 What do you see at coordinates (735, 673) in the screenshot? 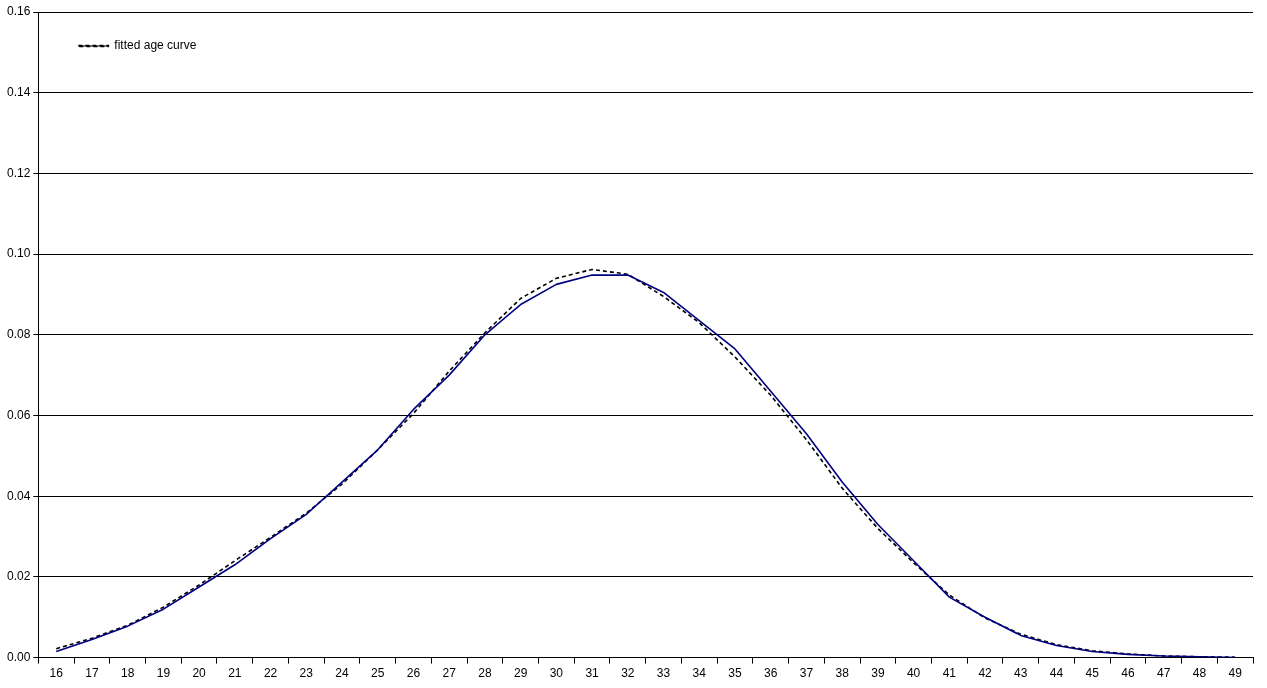
I see `x-tick-label: 35` at bounding box center [735, 673].